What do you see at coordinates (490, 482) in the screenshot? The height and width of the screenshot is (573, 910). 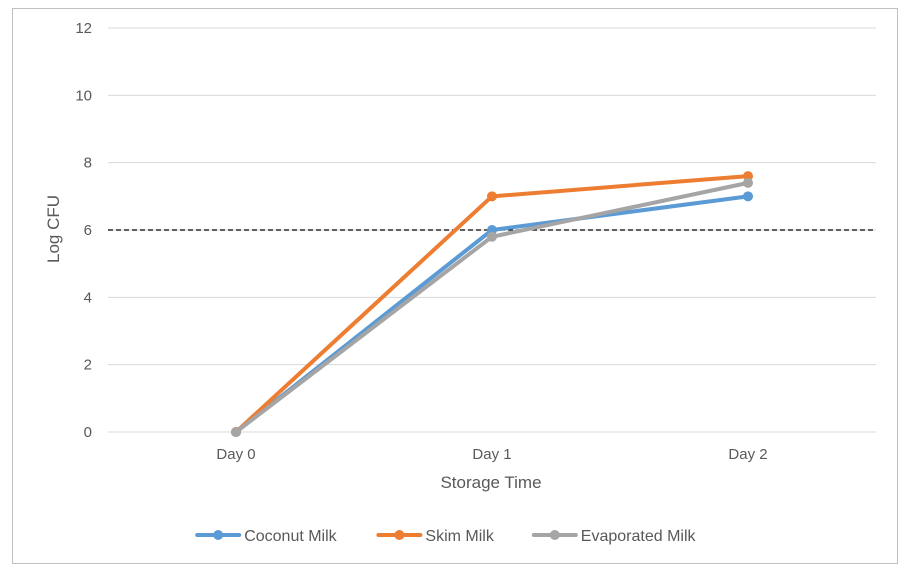 I see `x-axis-title: Storage Time` at bounding box center [490, 482].